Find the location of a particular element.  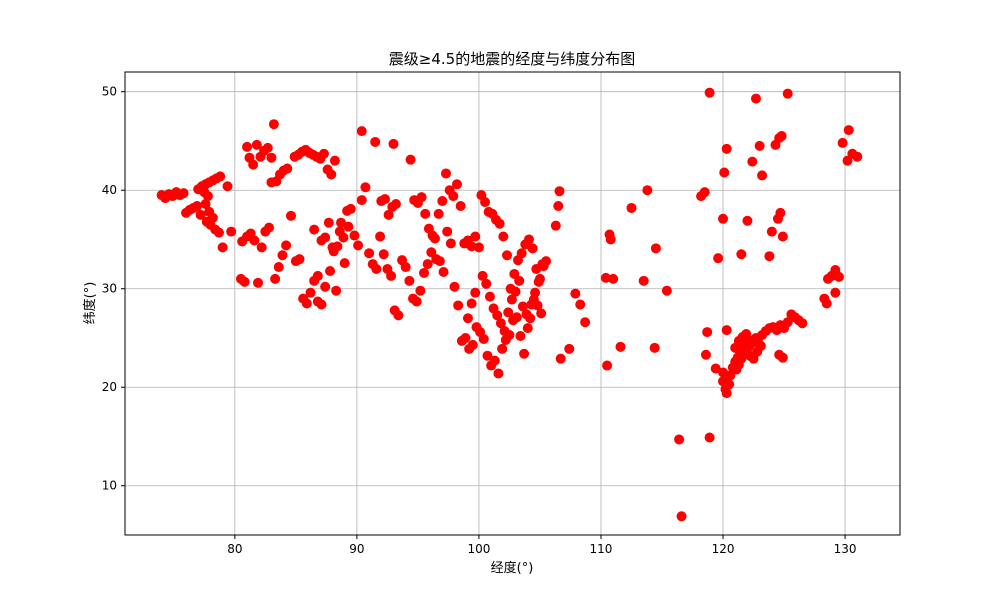

y-tick-label: 20 is located at coordinates (109, 387).